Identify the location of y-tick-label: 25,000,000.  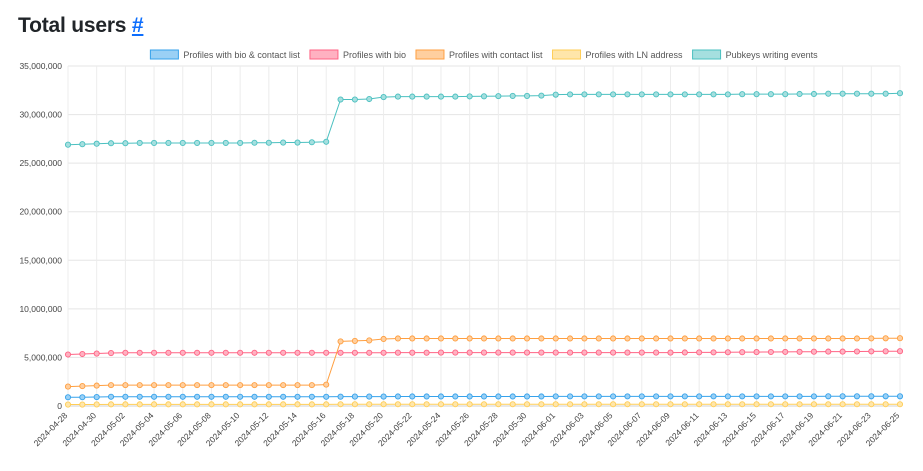
(40, 163).